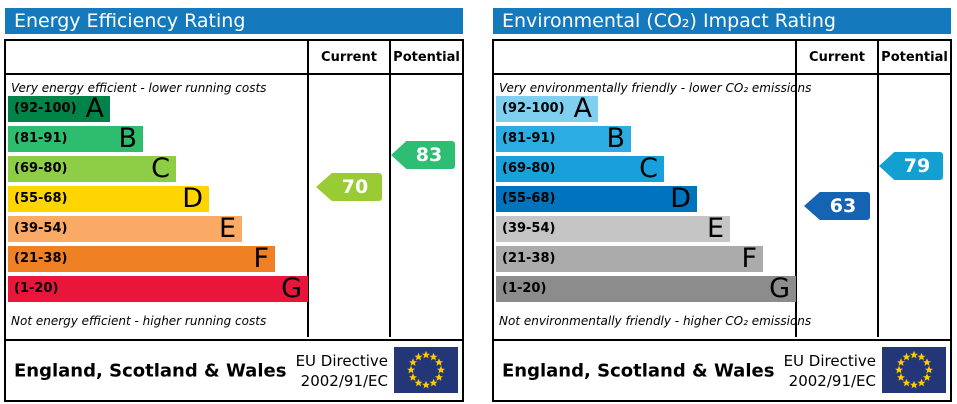 Image resolution: width=957 pixels, height=404 pixels. Describe the element at coordinates (722, 21) in the screenshot. I see `panel-title: Environmental (CO₂) Impact Rating` at that location.